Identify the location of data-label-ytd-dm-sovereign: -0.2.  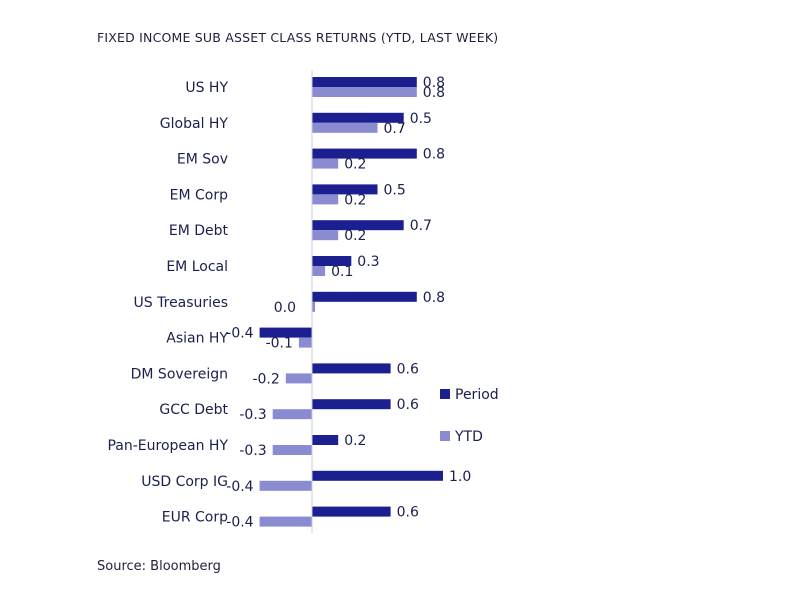
(265, 379).